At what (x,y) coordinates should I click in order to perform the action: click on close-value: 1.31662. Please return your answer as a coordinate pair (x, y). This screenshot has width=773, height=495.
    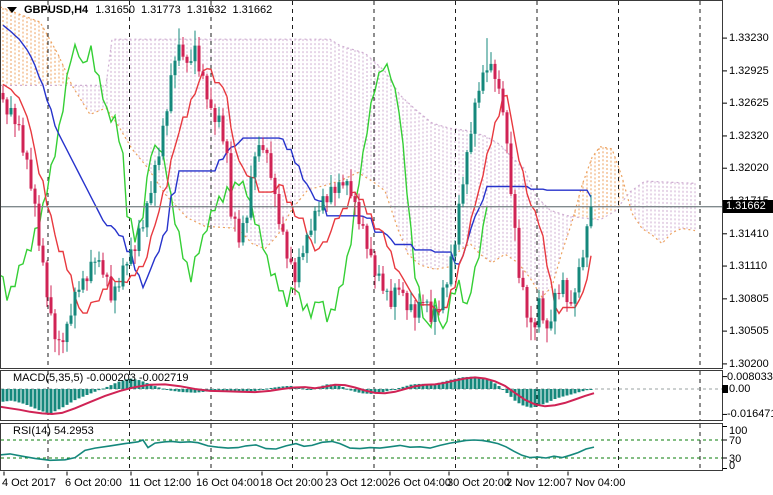
    Looking at the image, I should click on (252, 10).